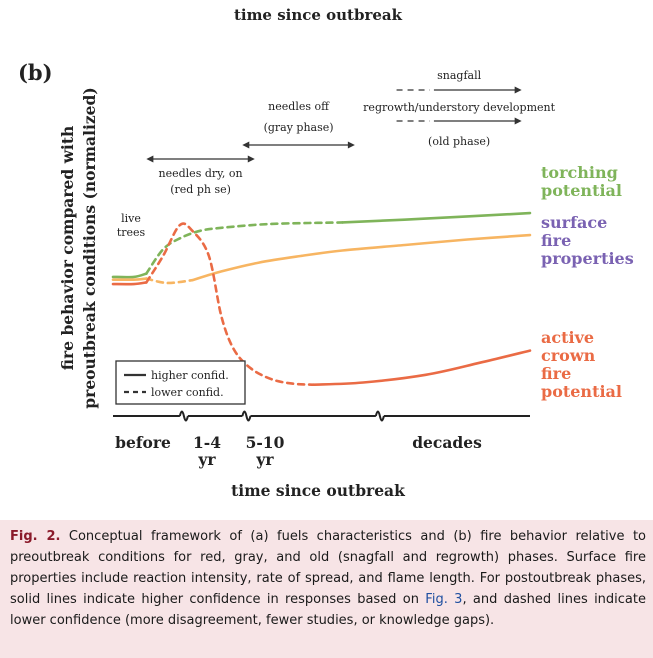 This screenshot has height=658, width=653. I want to click on x-tick-label-1-4-1: yr, so click(206, 459).